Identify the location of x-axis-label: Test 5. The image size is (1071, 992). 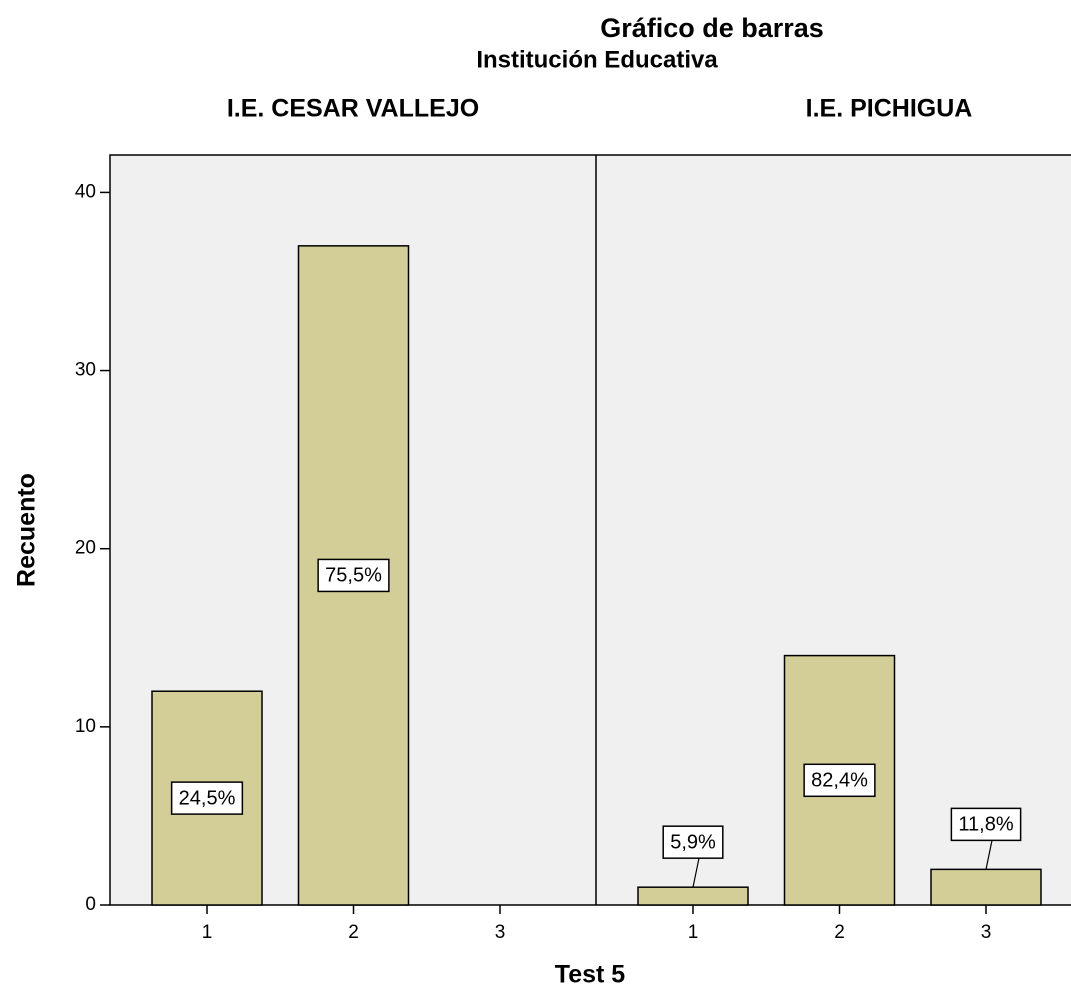
(590, 975).